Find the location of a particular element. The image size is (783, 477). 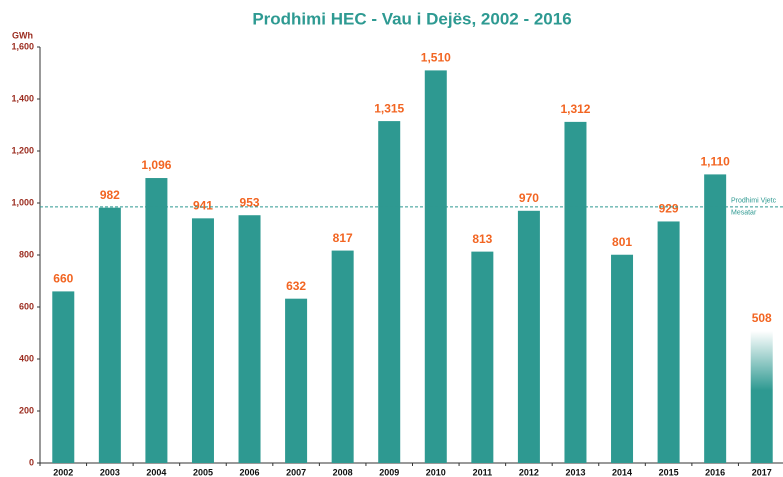

y-tick-label: 200 is located at coordinates (26, 410).